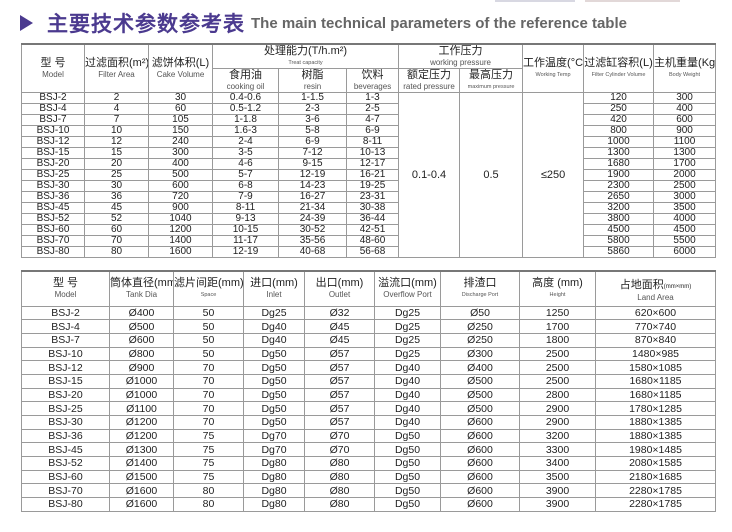  Describe the element at coordinates (245, 80) in the screenshot. I see `header-cooking-oil: 食用油 cooking oil` at that location.